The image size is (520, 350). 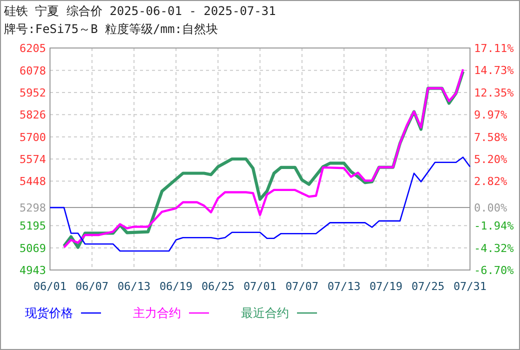 I want to click on y2-tick-label: 7.58%, so click(x=491, y=137).